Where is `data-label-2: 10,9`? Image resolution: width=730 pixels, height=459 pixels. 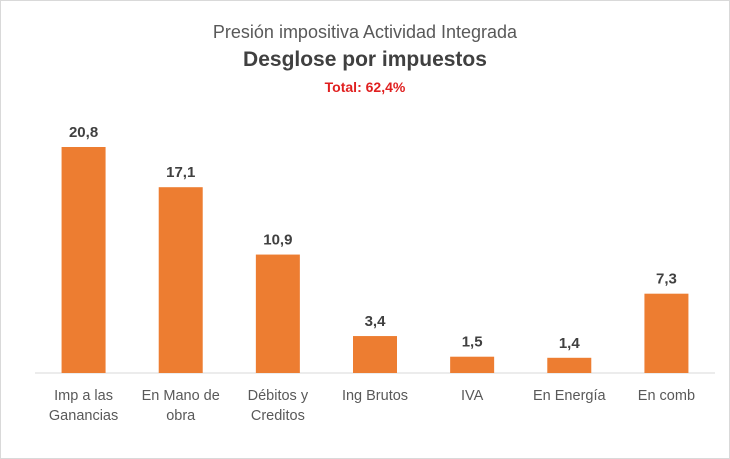
data-label-2: 10,9 is located at coordinates (277, 240).